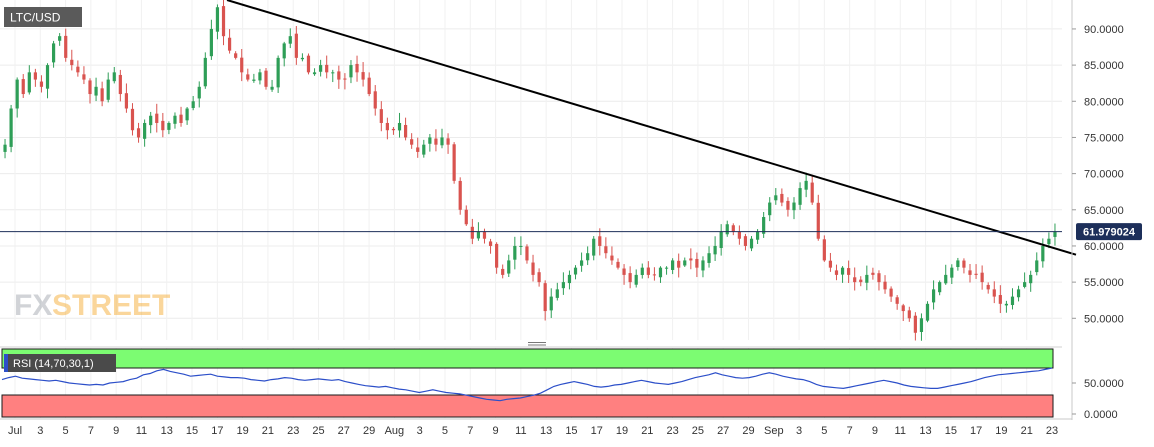 This screenshot has height=447, width=1154. I want to click on x-tick-label: Sep, so click(774, 431).